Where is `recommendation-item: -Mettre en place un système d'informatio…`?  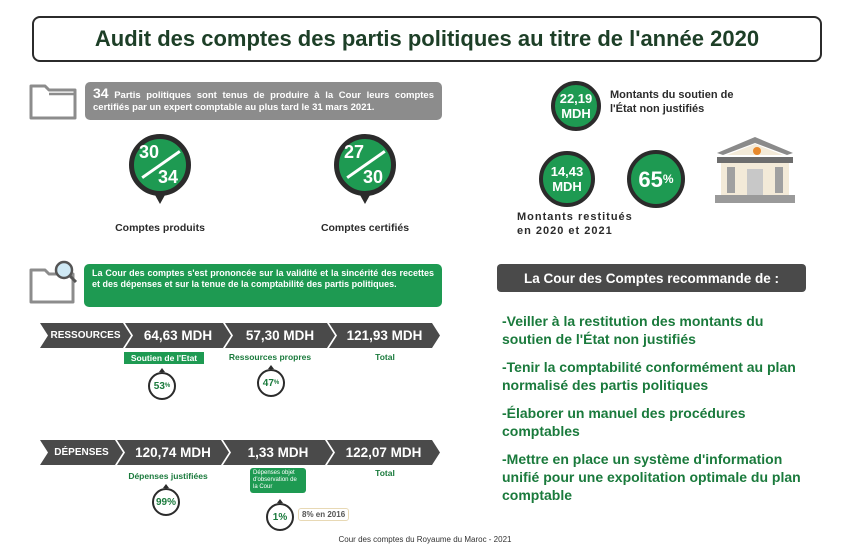
recommendation-item: -Mettre en place un système d'informatio… is located at coordinates (651, 477).